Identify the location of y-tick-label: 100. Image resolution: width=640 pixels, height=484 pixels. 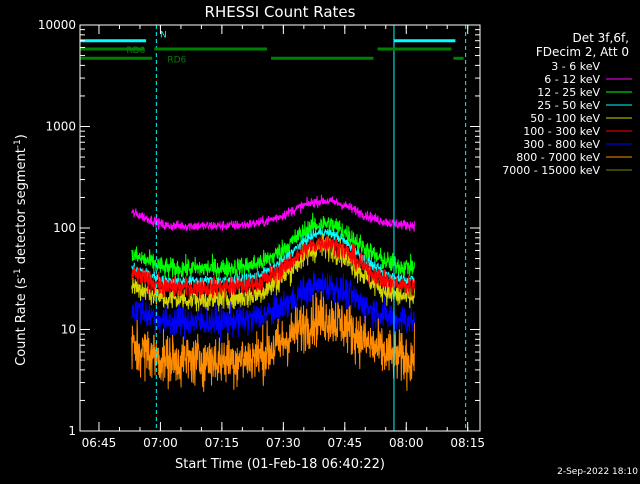
(64, 228).